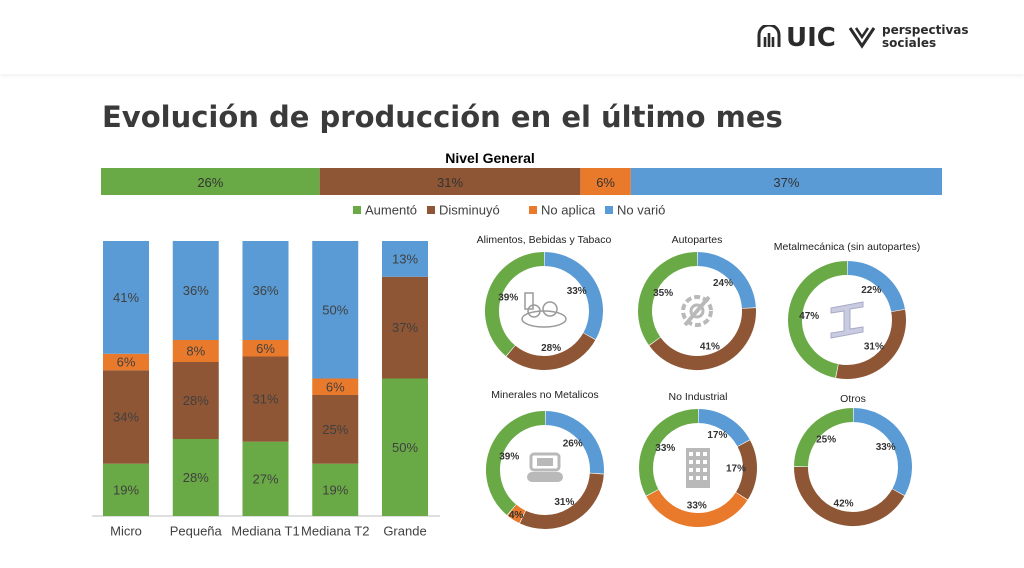 This screenshot has width=1024, height=568. I want to click on basket-fruit-b, so click(550, 309).